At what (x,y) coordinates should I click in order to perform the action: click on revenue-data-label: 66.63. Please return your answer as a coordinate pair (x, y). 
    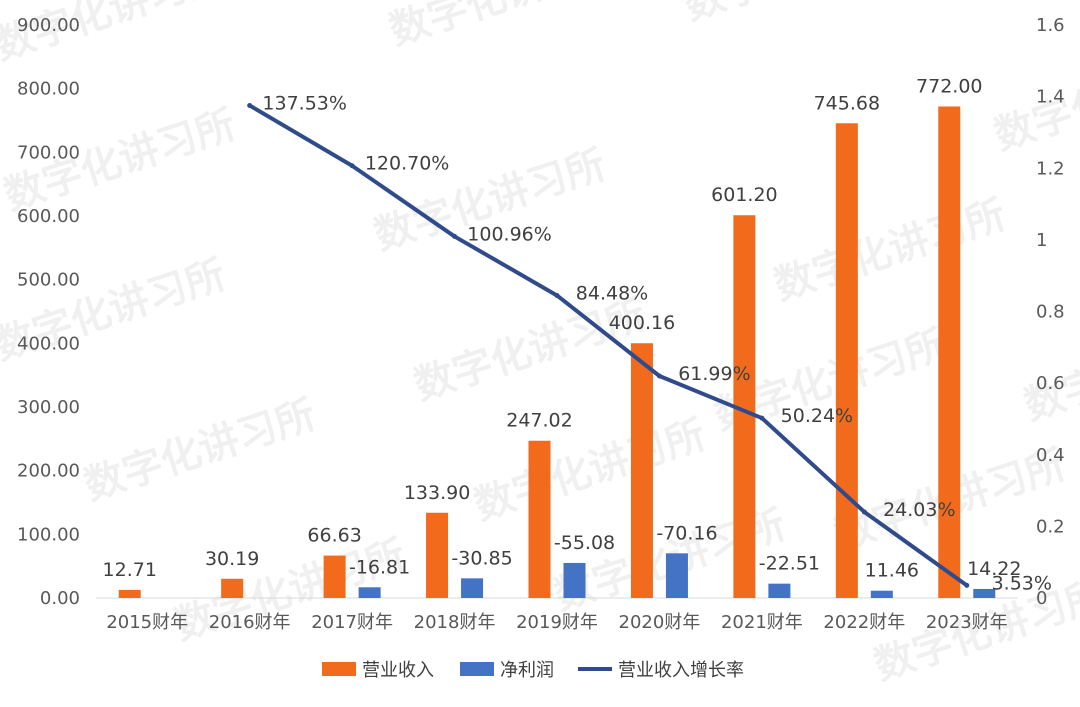
    Looking at the image, I should click on (334, 536).